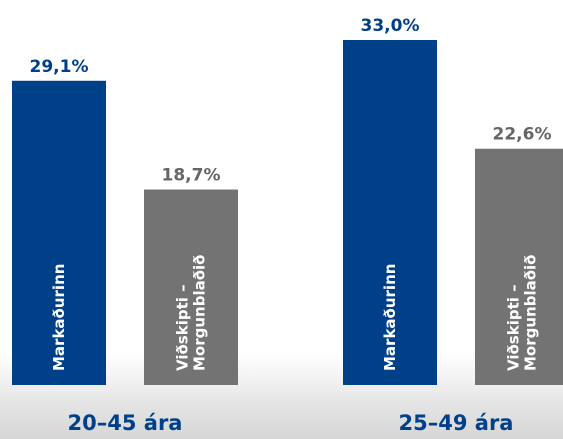  Describe the element at coordinates (125, 423) in the screenshot. I see `group-label: 20–45 ára` at that location.